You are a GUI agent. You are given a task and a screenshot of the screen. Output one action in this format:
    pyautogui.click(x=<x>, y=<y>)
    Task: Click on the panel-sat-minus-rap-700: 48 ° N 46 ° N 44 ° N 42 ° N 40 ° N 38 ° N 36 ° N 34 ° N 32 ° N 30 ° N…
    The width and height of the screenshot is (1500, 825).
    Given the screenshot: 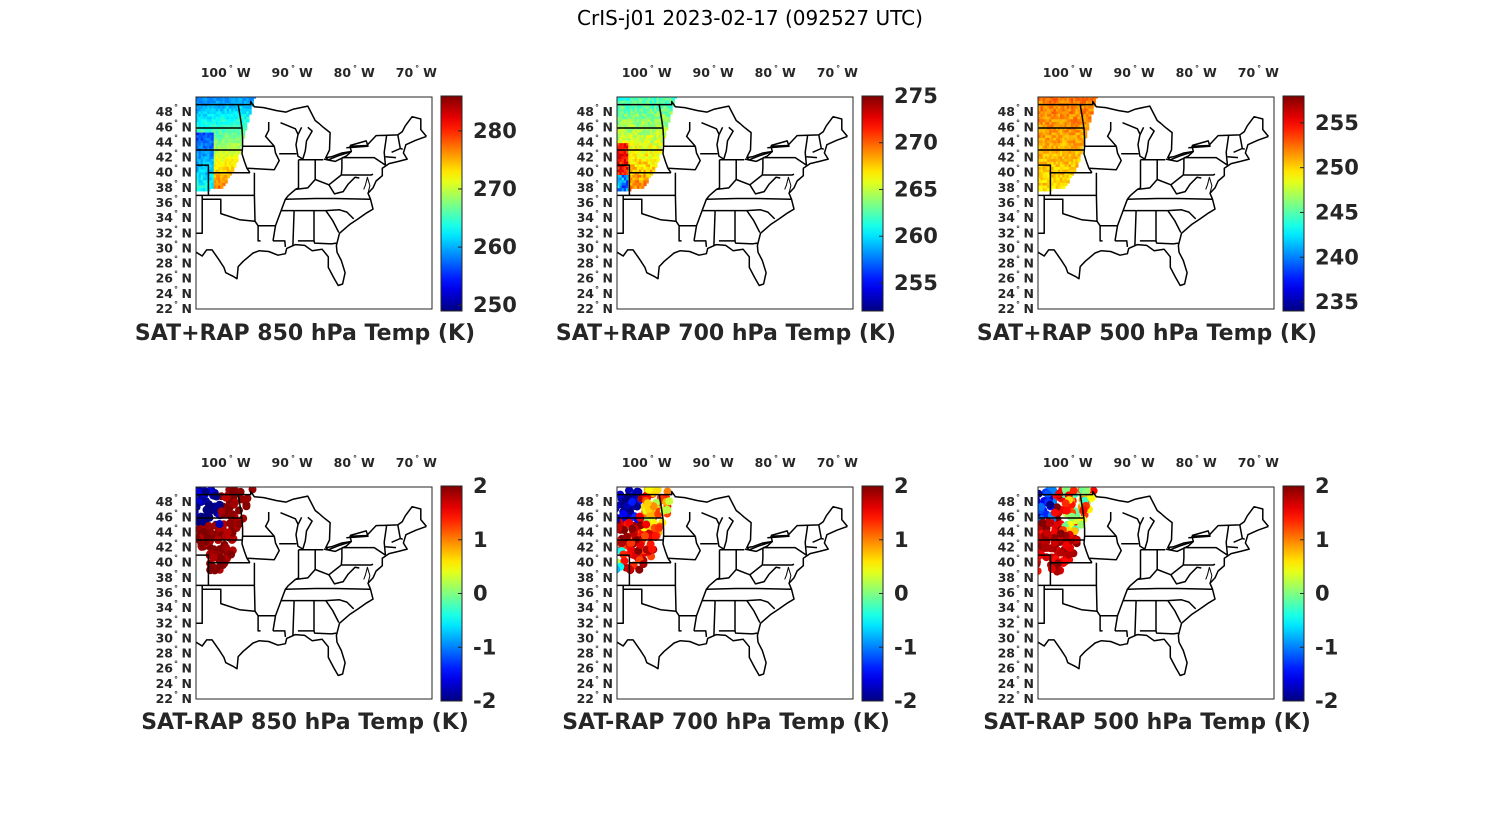 What is the action you would take?
    pyautogui.click(x=746, y=600)
    